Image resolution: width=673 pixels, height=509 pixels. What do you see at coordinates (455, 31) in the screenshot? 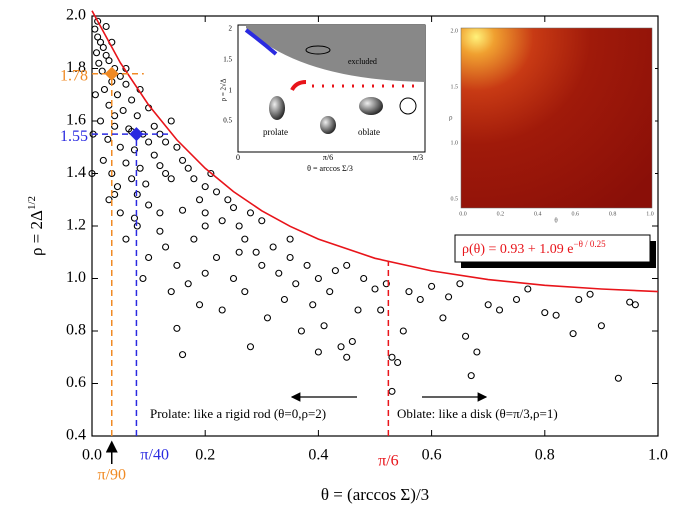
I see `inset-tick: 2.0` at bounding box center [455, 31].